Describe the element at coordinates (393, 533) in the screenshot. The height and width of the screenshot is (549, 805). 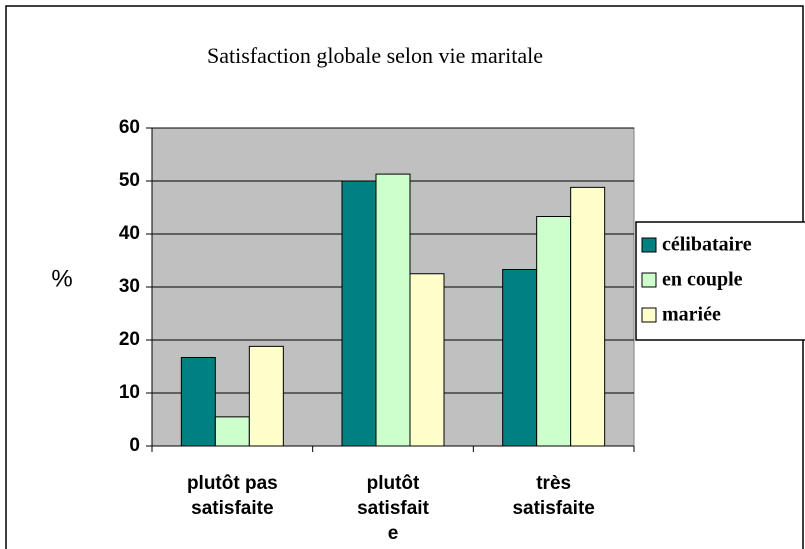
I see `x-tick-label-line: e` at that location.